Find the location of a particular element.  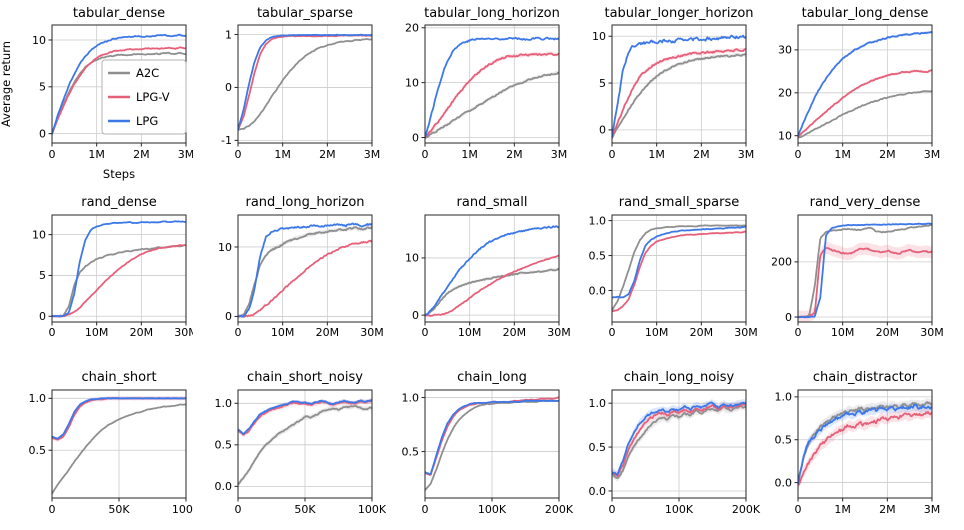

series-band-lpg-v is located at coordinates (679, 440).